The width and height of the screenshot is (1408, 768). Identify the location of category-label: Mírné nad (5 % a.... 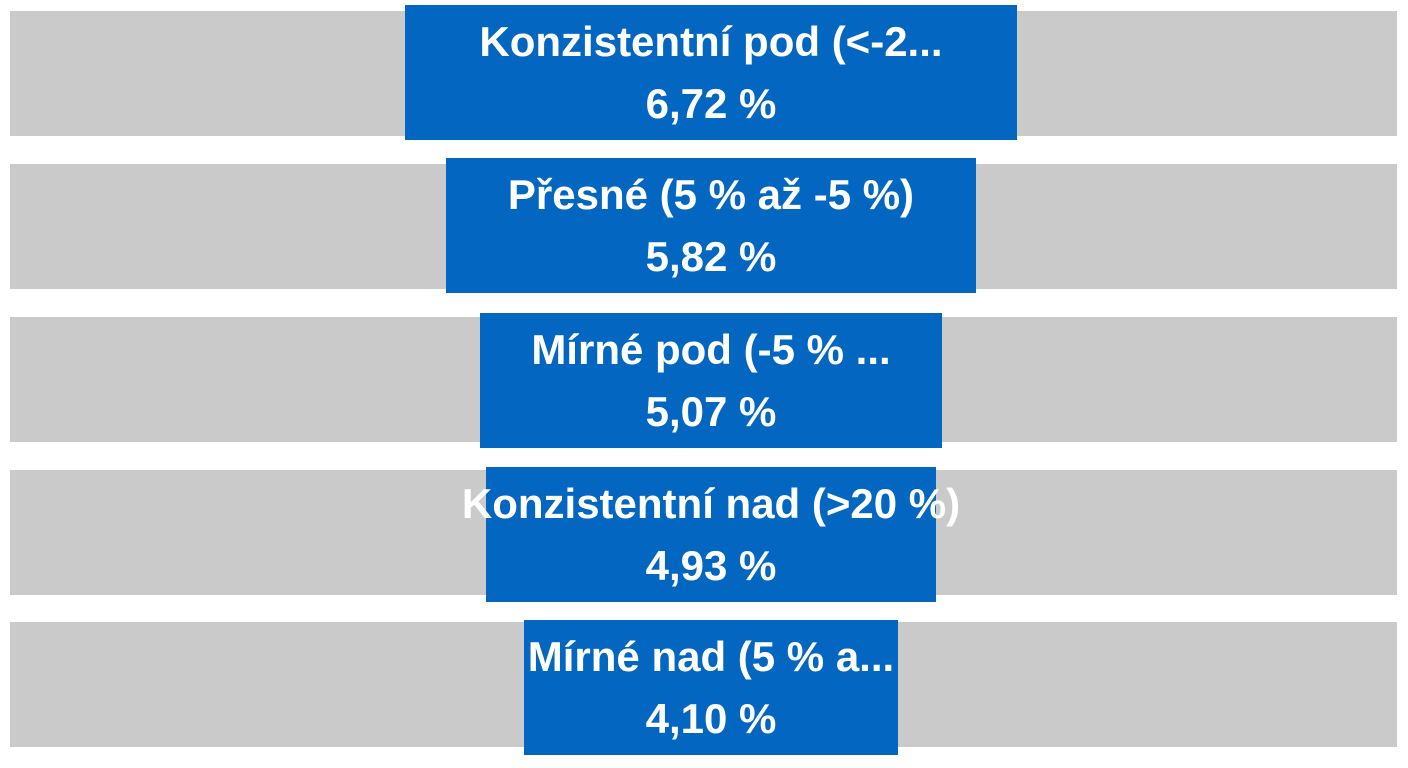
(711, 656).